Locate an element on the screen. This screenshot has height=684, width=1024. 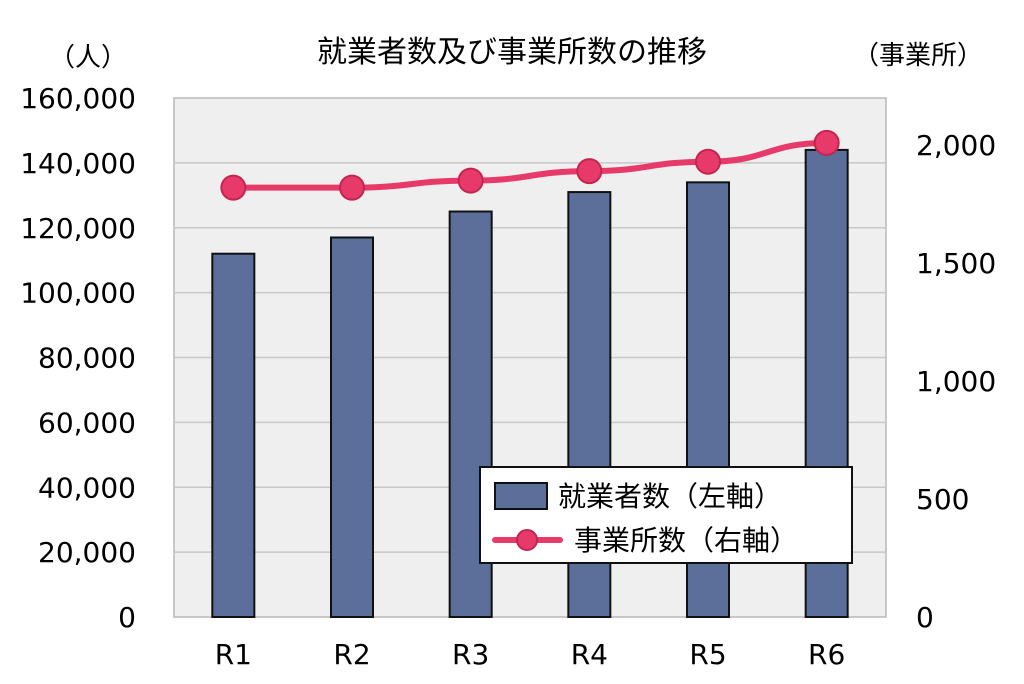
x-tick-label: R5 is located at coordinates (707, 654).